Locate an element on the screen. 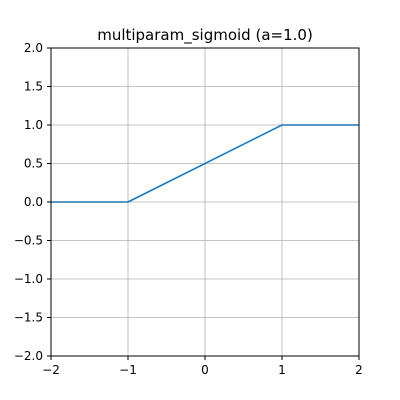  x-tick-label: 2 is located at coordinates (359, 370).